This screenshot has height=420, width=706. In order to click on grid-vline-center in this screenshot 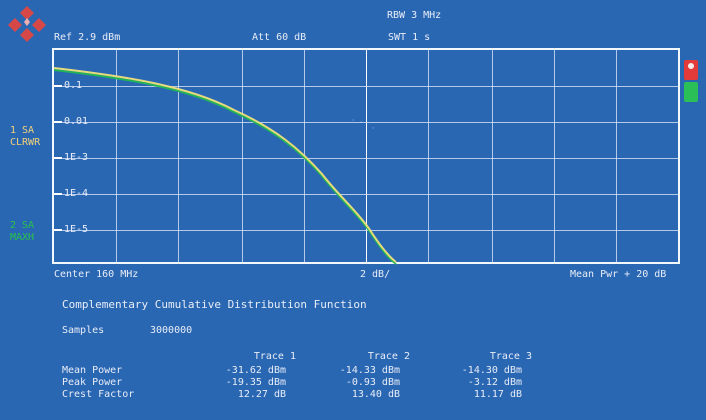, I will do `click(366, 156)`.